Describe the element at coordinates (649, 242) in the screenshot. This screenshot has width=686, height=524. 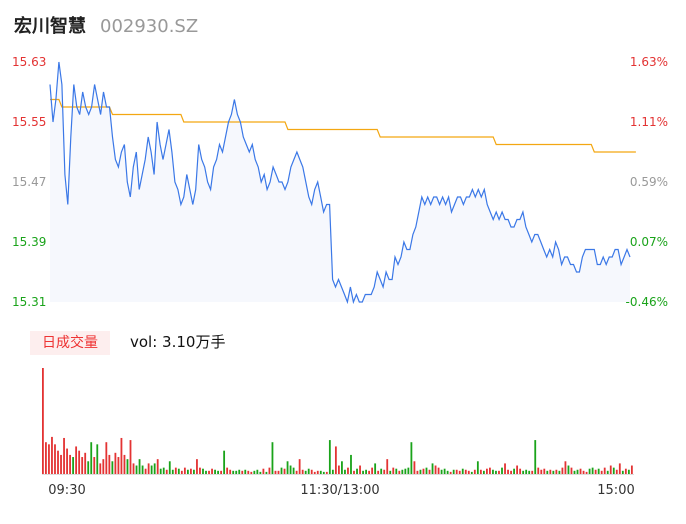
I see `y-tick-label-right: 0.07%` at that location.